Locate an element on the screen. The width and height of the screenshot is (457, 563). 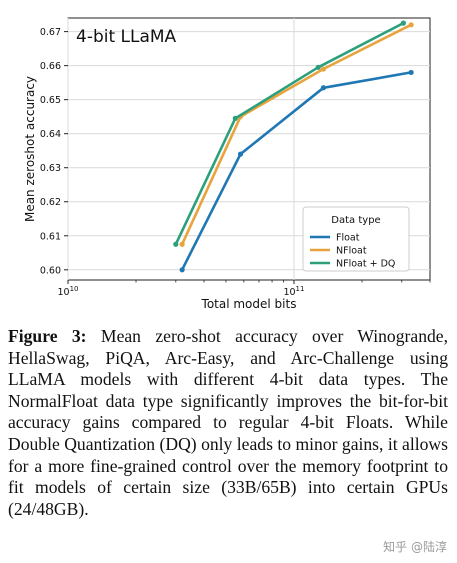
watermark-text: 知乎 @陆淳 is located at coordinates (415, 547).